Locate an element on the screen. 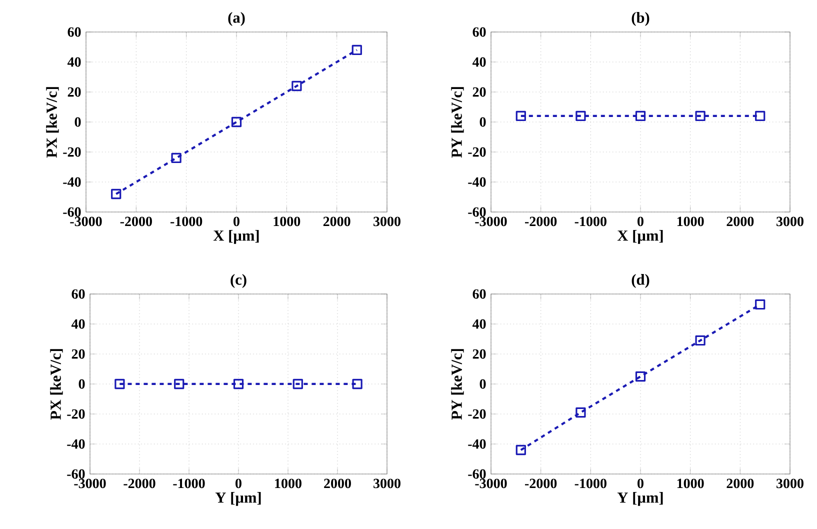  chart-title: (c) is located at coordinates (238, 281).